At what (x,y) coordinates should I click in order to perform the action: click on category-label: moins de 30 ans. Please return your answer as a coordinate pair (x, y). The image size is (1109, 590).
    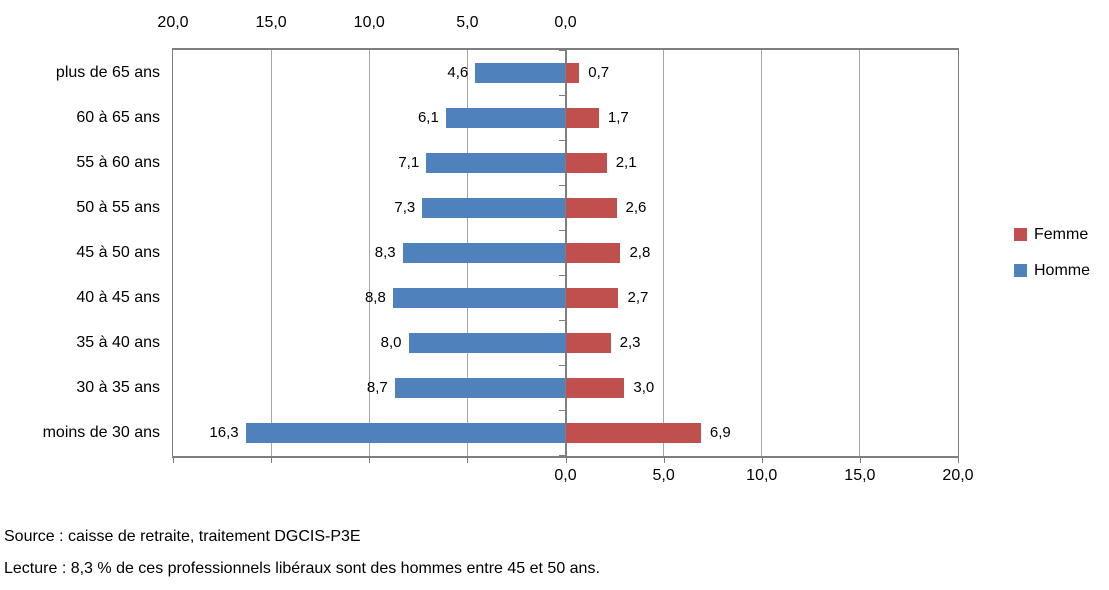
    Looking at the image, I should click on (101, 433).